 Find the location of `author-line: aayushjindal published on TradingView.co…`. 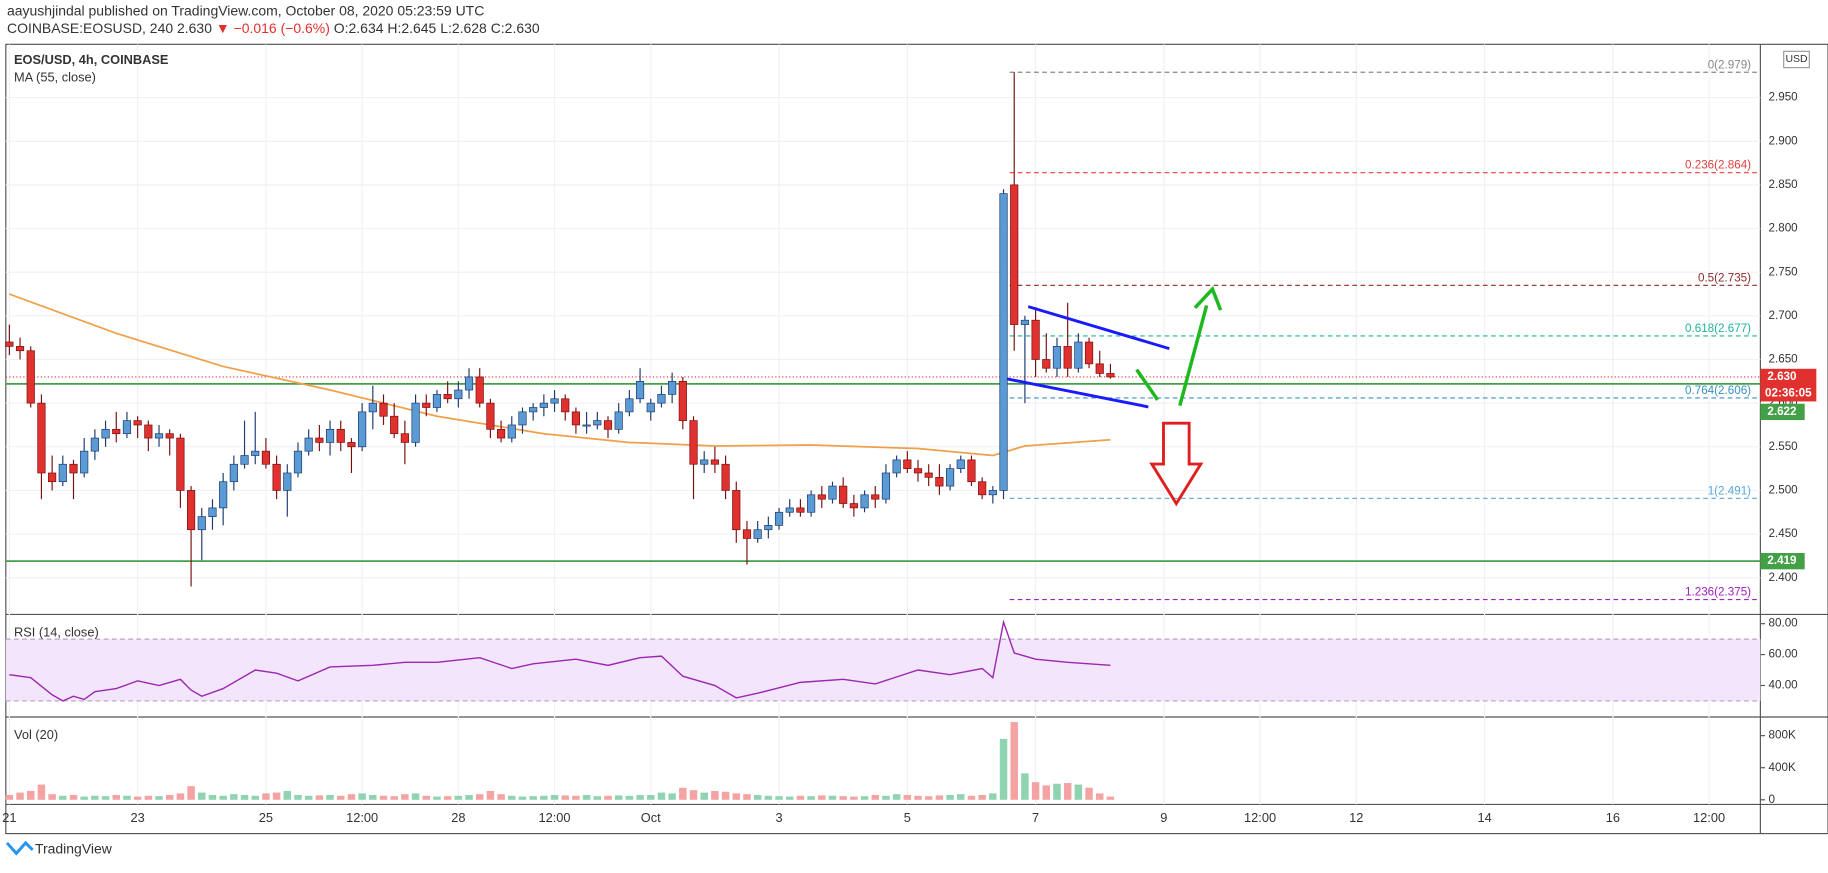

author-line: aayushjindal published on TradingView.co… is located at coordinates (245, 10).